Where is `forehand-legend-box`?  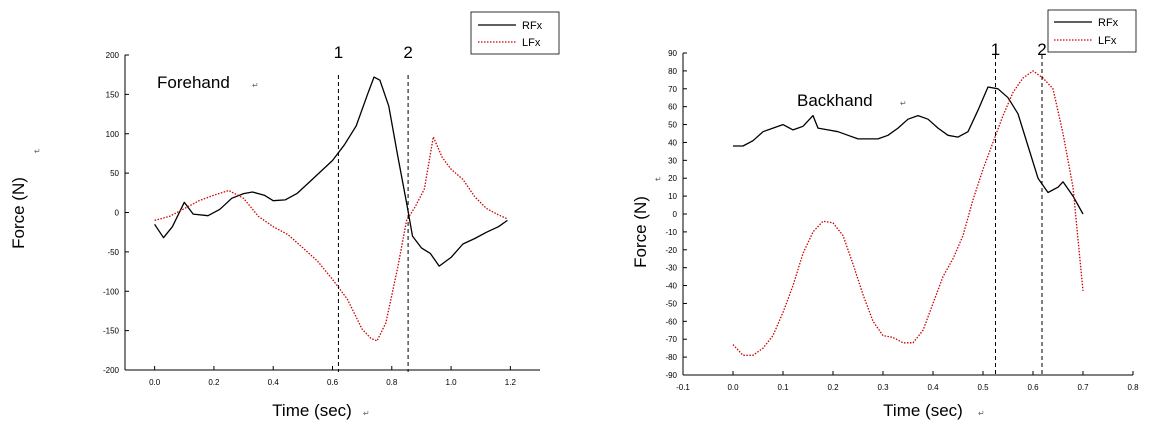
forehand-legend-box is located at coordinates (515, 33).